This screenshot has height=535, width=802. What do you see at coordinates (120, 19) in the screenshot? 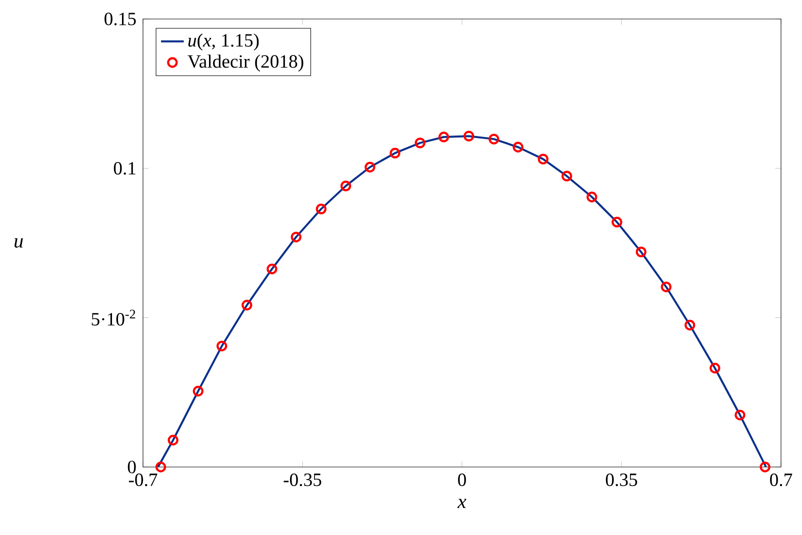
I see `y-tick-label: 0.15` at bounding box center [120, 19].